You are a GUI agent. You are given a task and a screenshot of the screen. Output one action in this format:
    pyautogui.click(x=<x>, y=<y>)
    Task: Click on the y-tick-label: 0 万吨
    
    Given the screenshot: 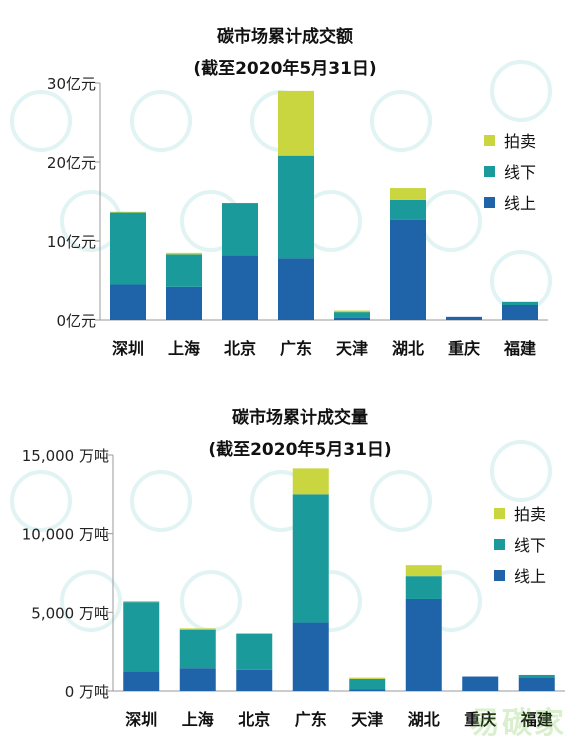 What is the action you would take?
    pyautogui.click(x=87, y=692)
    